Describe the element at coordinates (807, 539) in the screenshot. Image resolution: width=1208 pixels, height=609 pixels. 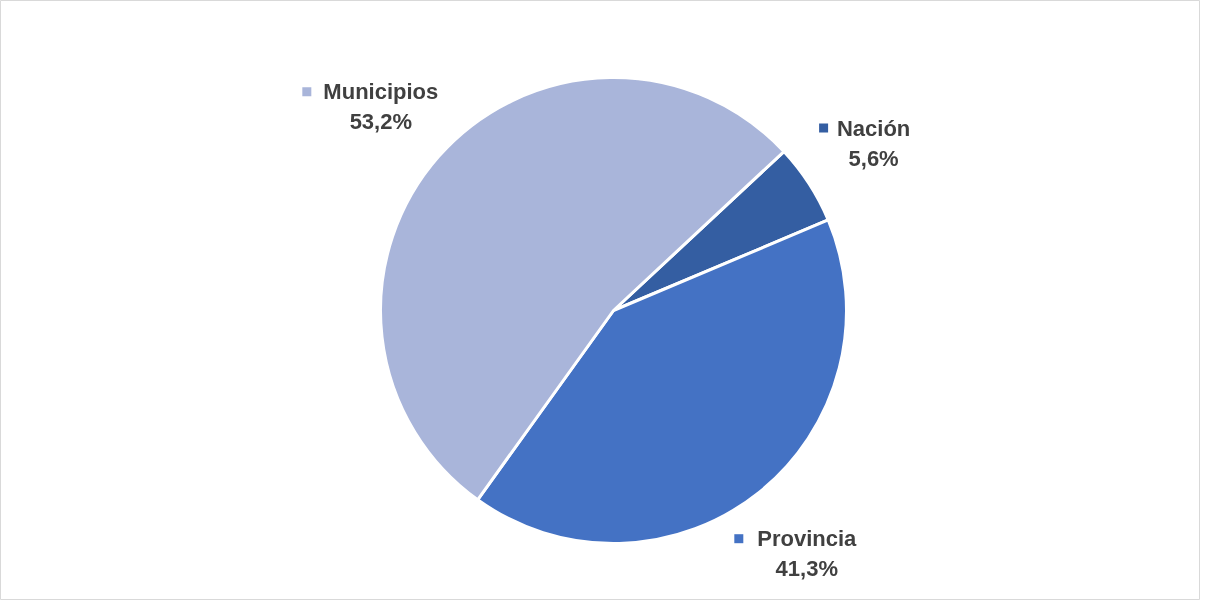
I see `legend-label: Provincia` at that location.